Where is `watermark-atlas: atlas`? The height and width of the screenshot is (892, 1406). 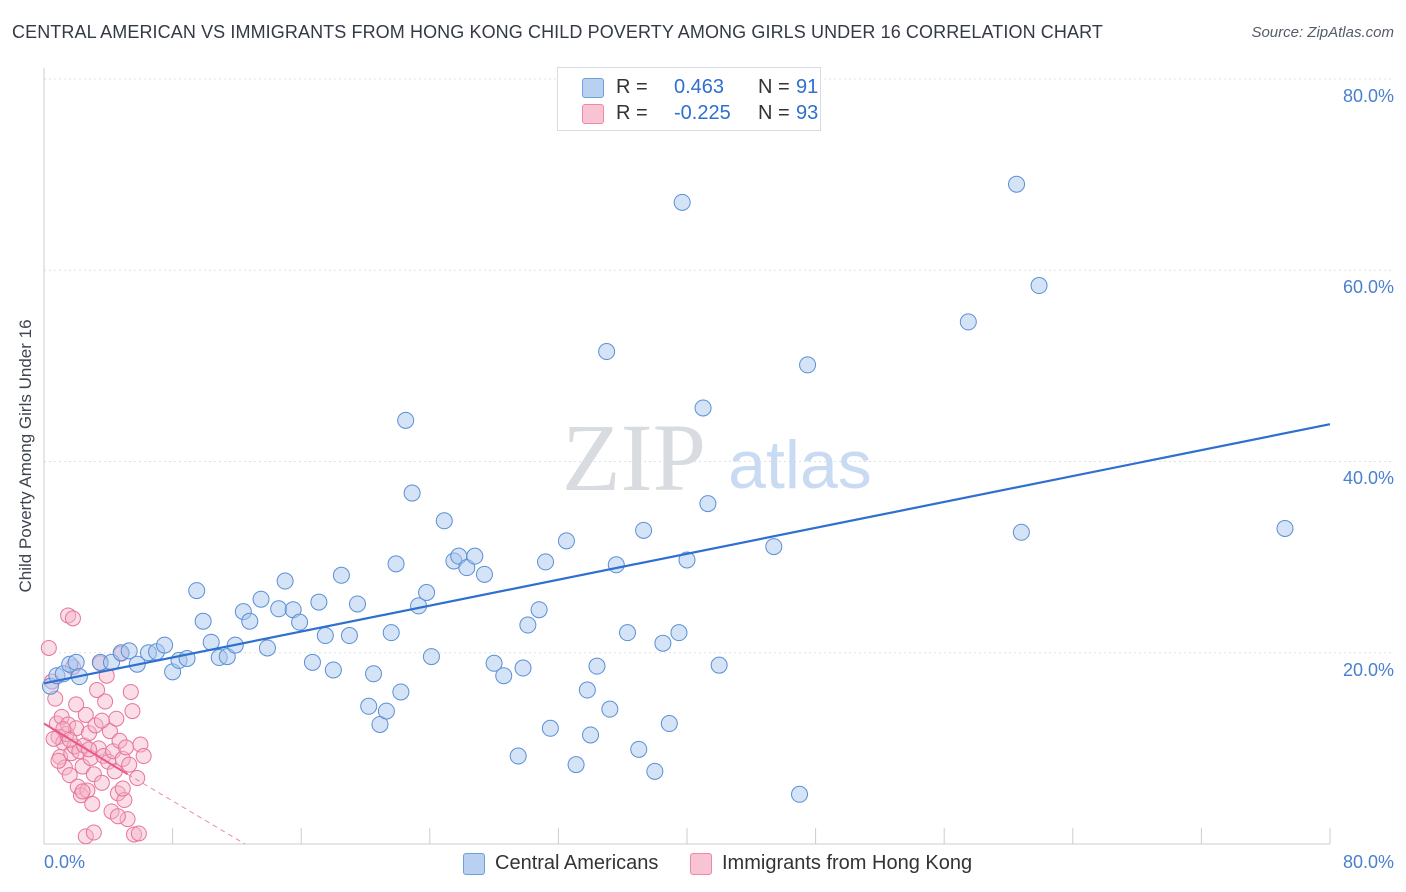
watermark-atlas: atlas is located at coordinates (800, 465).